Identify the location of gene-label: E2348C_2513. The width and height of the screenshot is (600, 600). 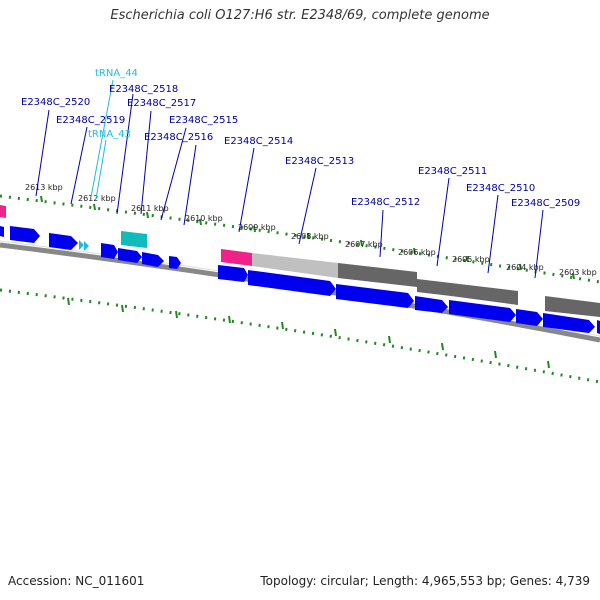
(319, 161).